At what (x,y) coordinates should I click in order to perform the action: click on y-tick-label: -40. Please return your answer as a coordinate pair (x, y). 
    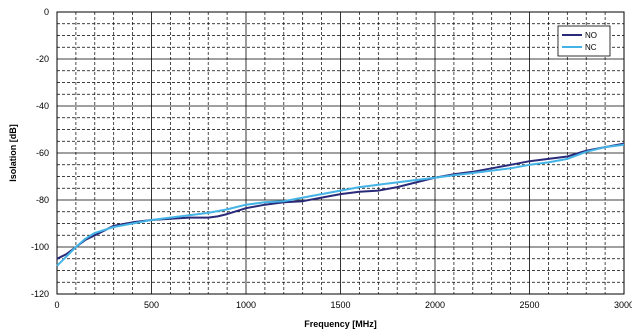
    Looking at the image, I should click on (42, 106).